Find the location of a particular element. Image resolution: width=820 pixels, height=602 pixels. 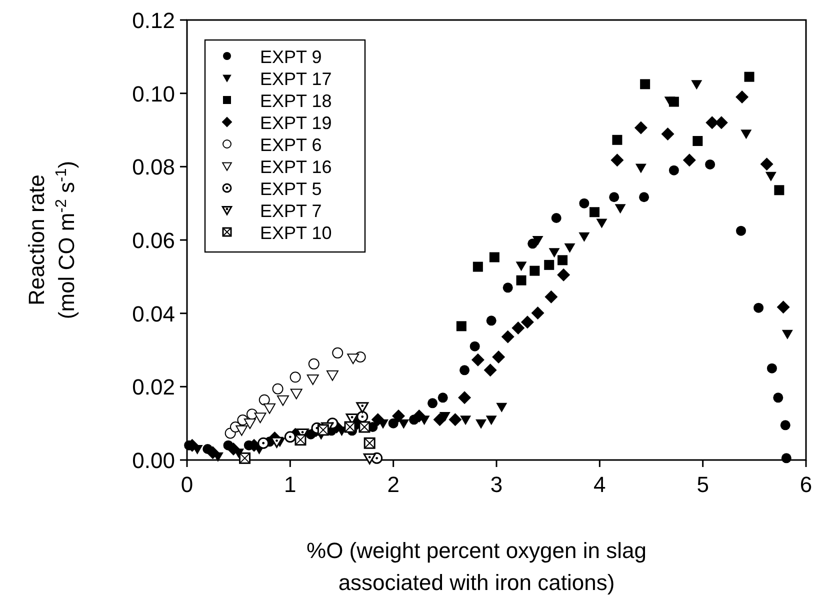

x-tick-label: 5 is located at coordinates (702, 484).